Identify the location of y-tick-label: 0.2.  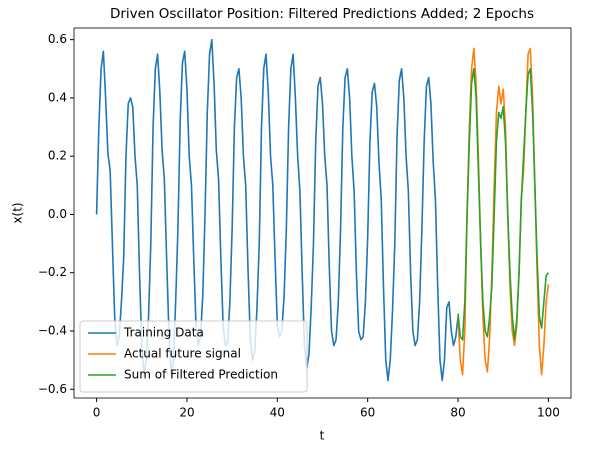
(57, 156).